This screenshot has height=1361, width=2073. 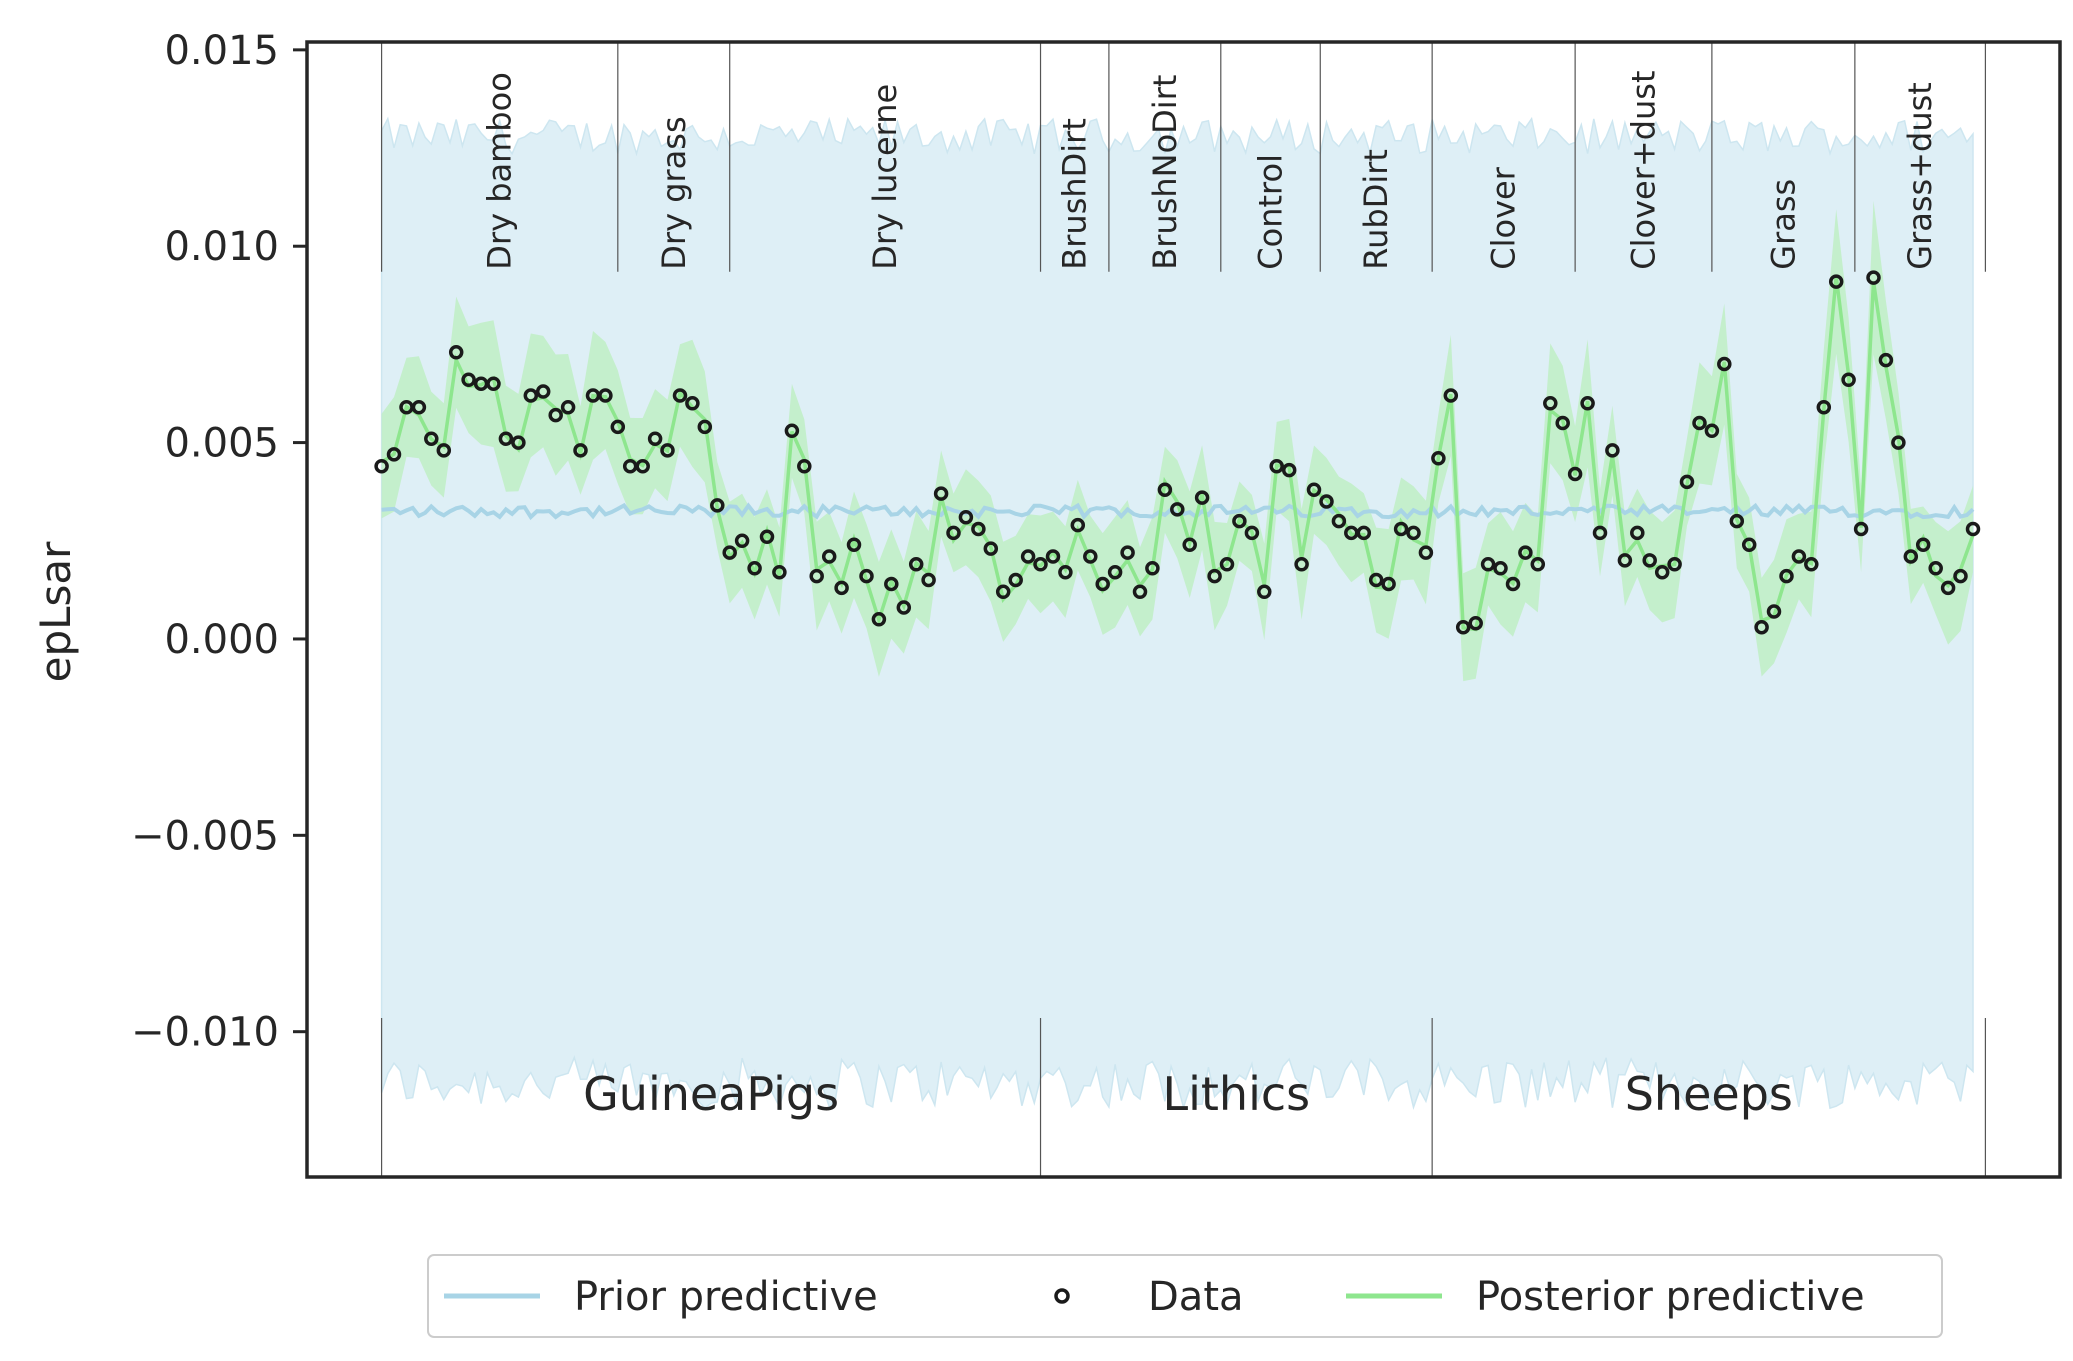 I want to click on y-tick-label: −0.005, so click(x=205, y=836).